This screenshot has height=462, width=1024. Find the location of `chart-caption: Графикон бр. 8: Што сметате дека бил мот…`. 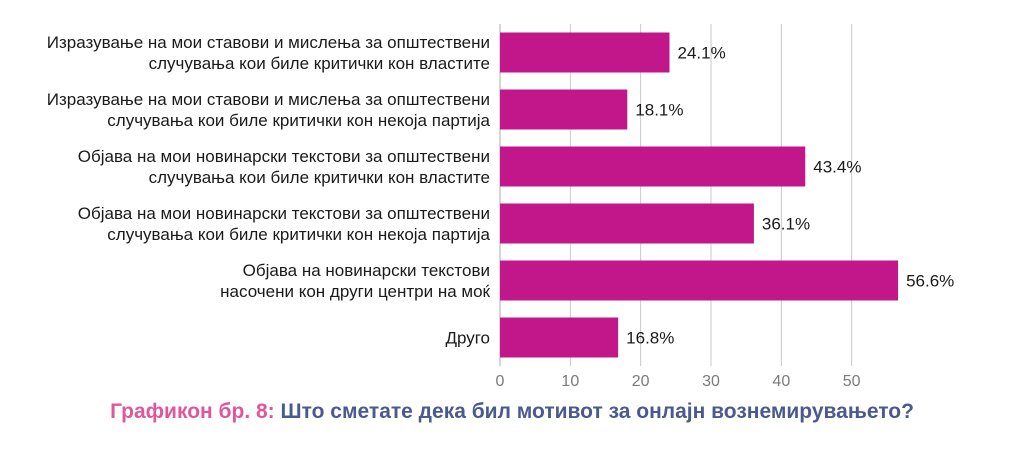

chart-caption: Графикон бр. 8: Што сметате дека бил мот… is located at coordinates (512, 412).